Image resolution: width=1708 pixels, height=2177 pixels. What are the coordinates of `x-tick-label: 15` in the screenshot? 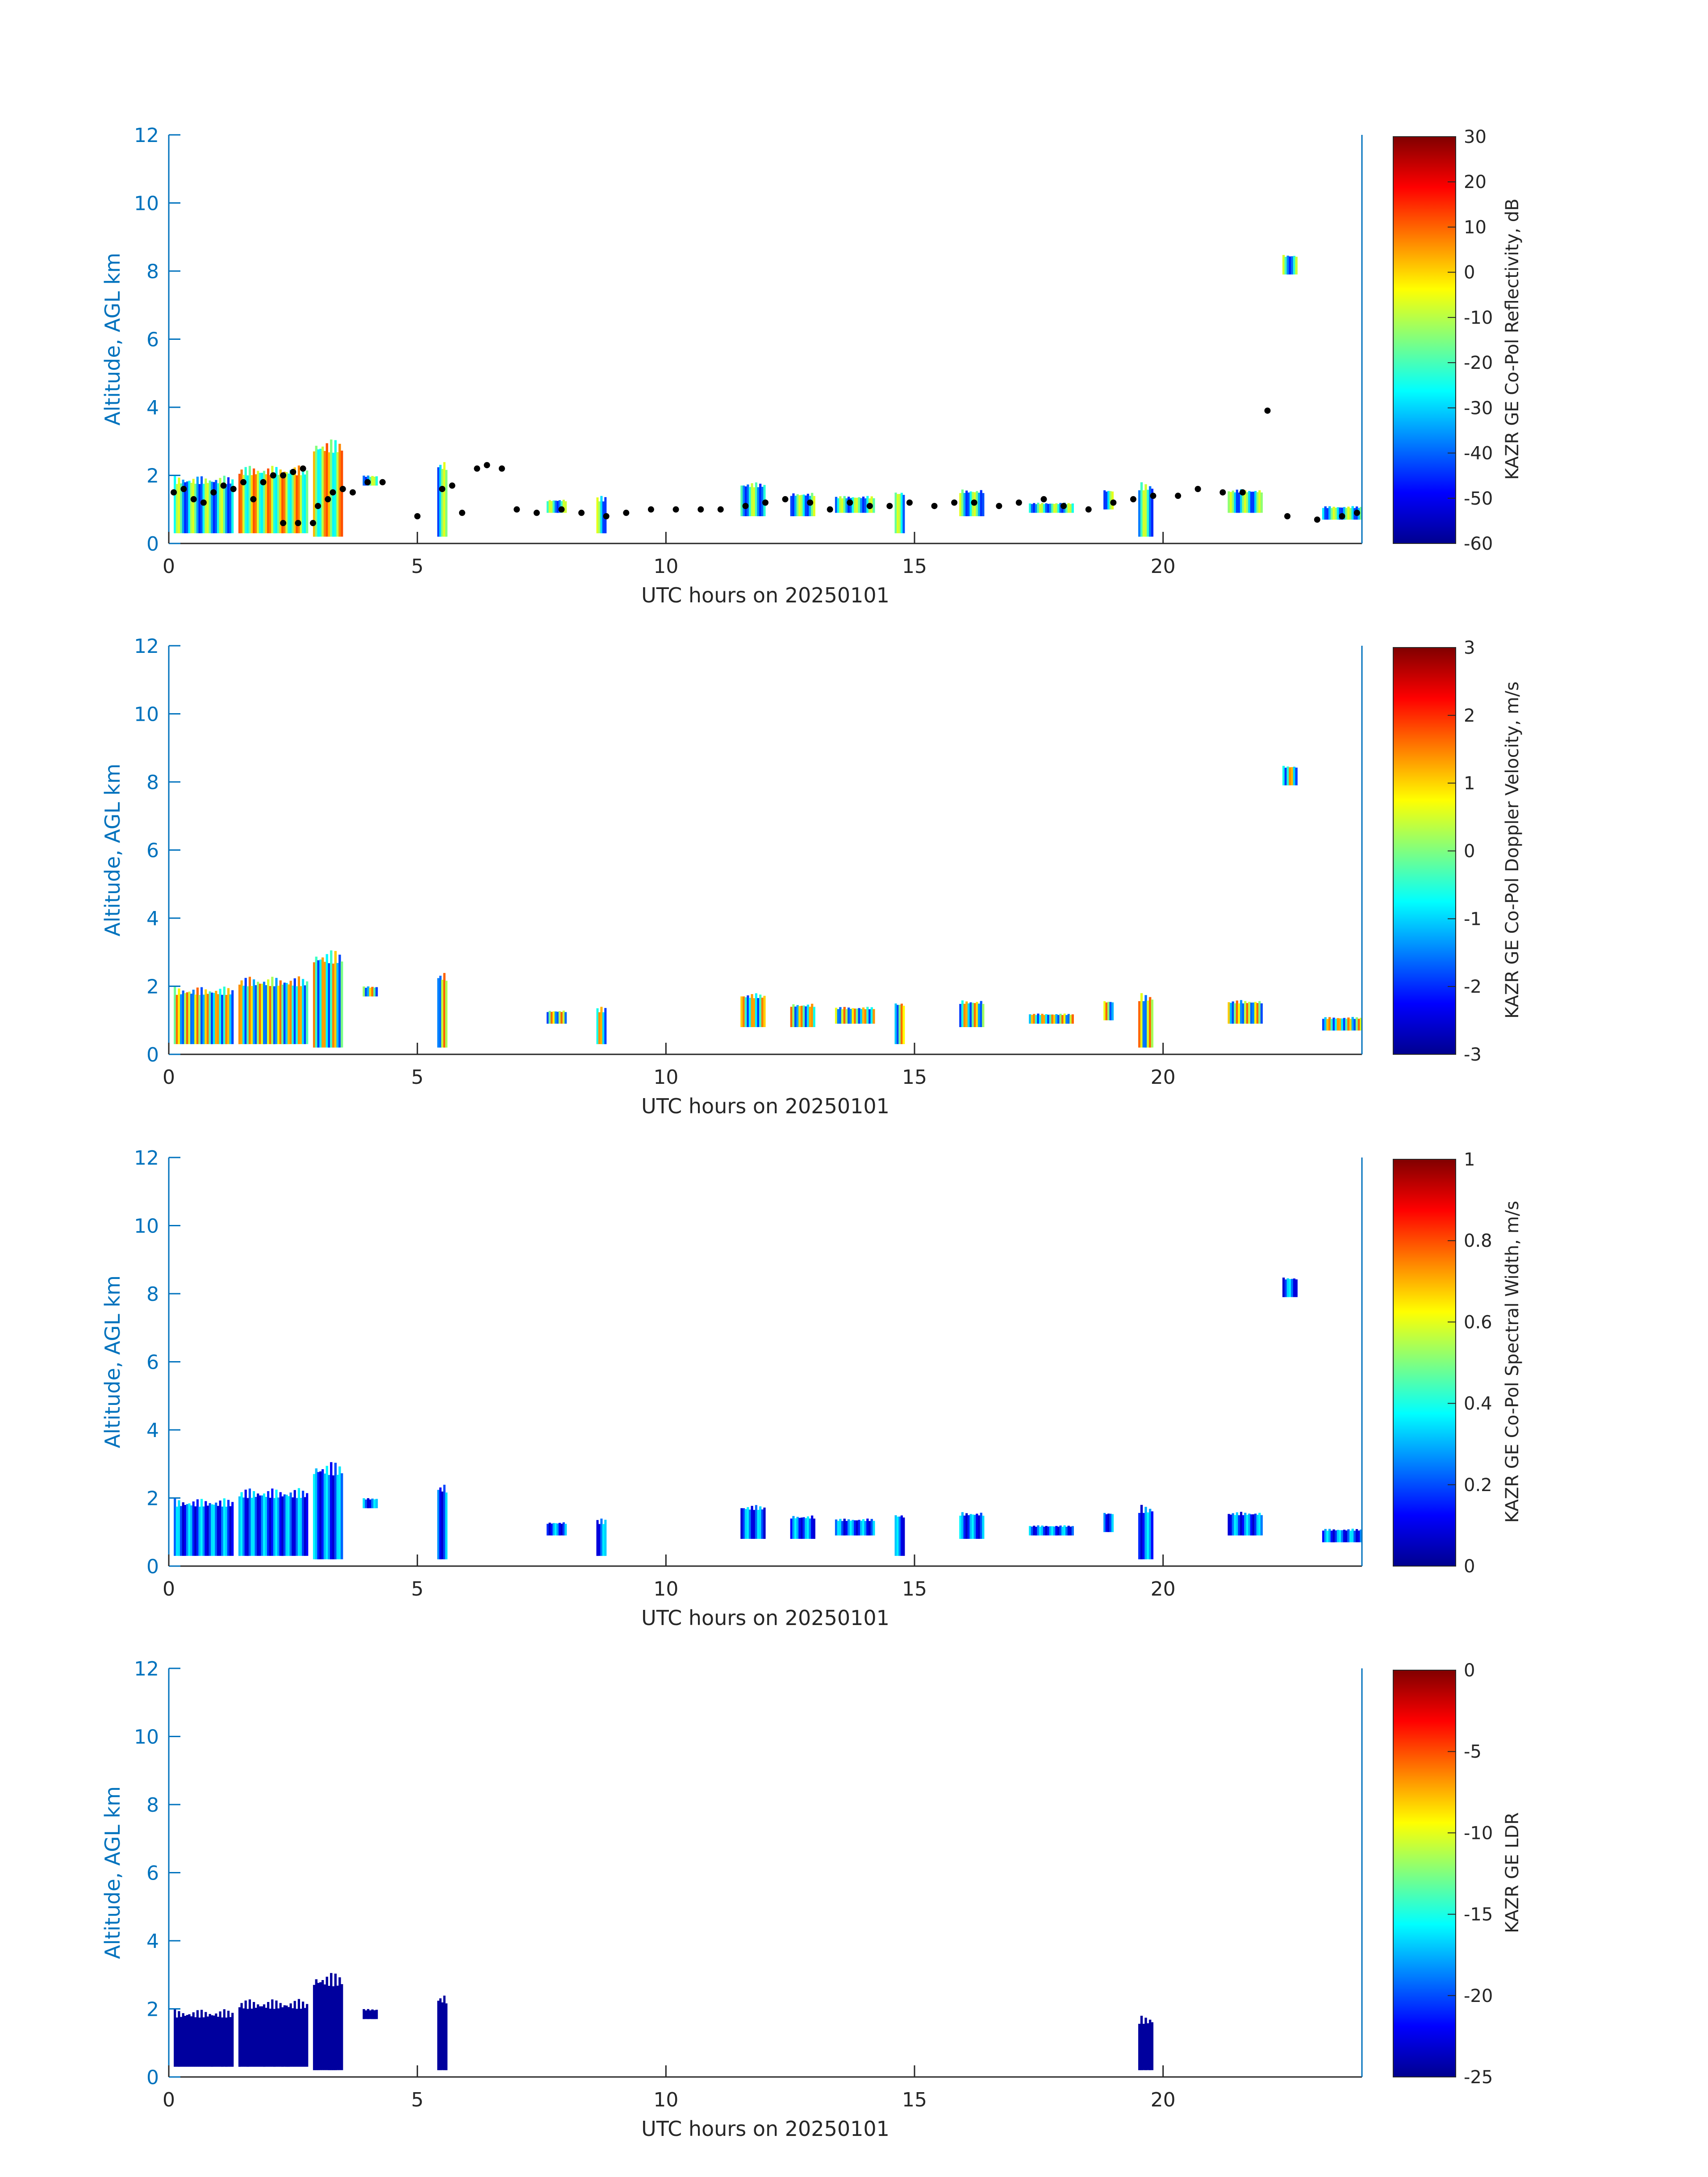 It's located at (914, 1589).